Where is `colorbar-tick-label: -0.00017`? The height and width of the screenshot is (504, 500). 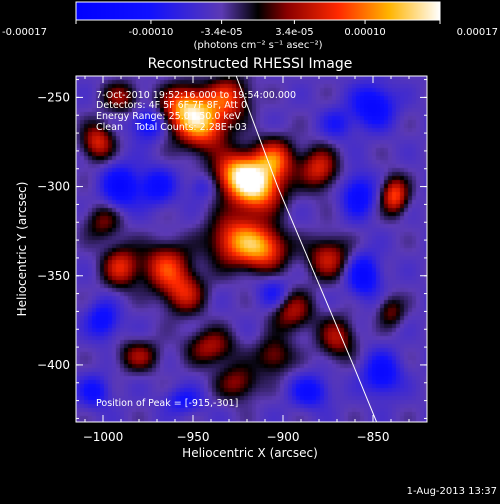 colorbar-tick-label: -0.00017 is located at coordinates (24, 32).